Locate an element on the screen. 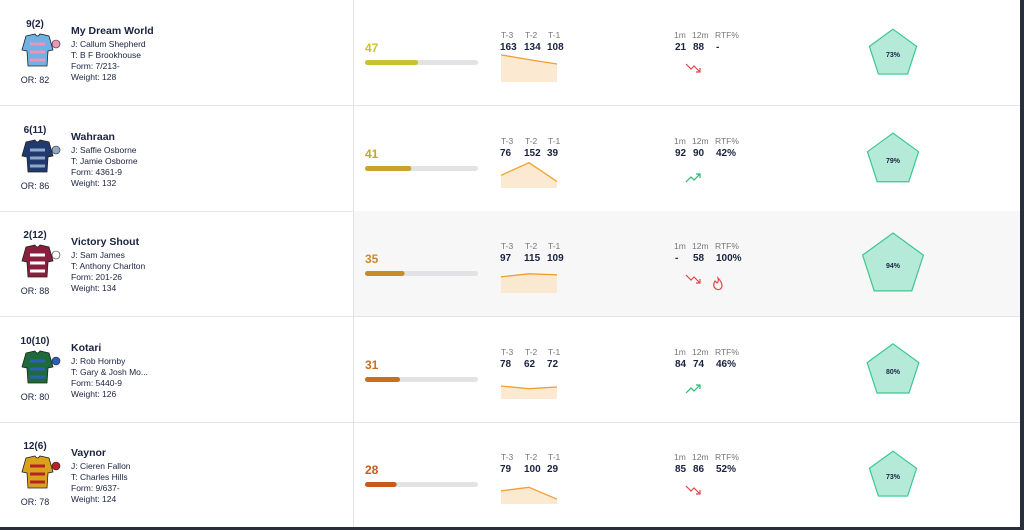 This screenshot has width=1024, height=530. stat-value: 85 is located at coordinates (681, 469).